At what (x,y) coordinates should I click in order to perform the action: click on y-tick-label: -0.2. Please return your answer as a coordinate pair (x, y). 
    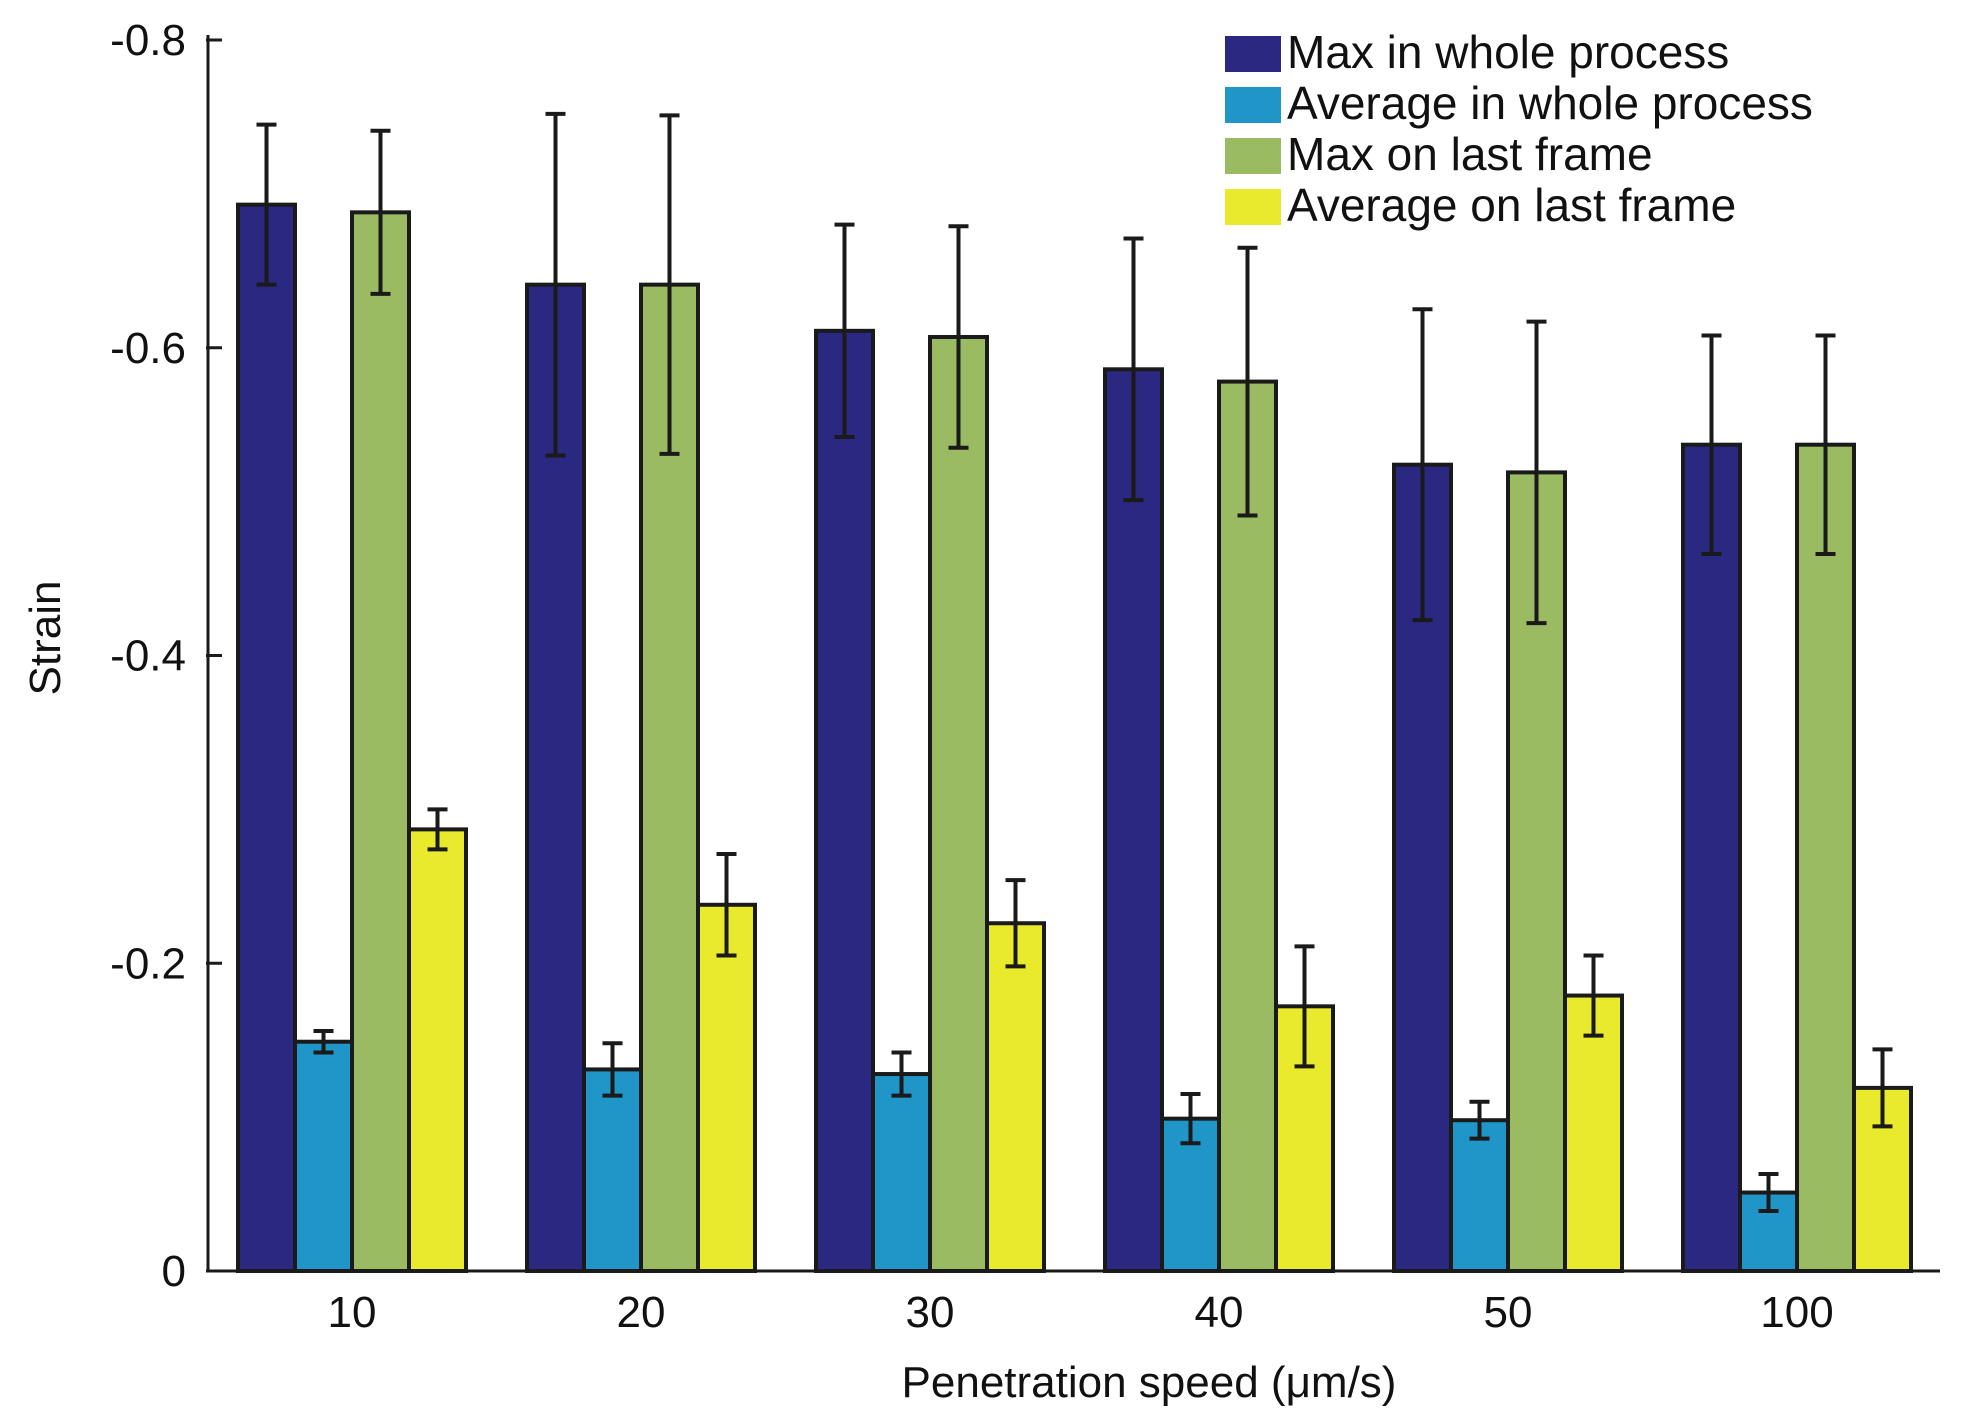
    Looking at the image, I should click on (148, 963).